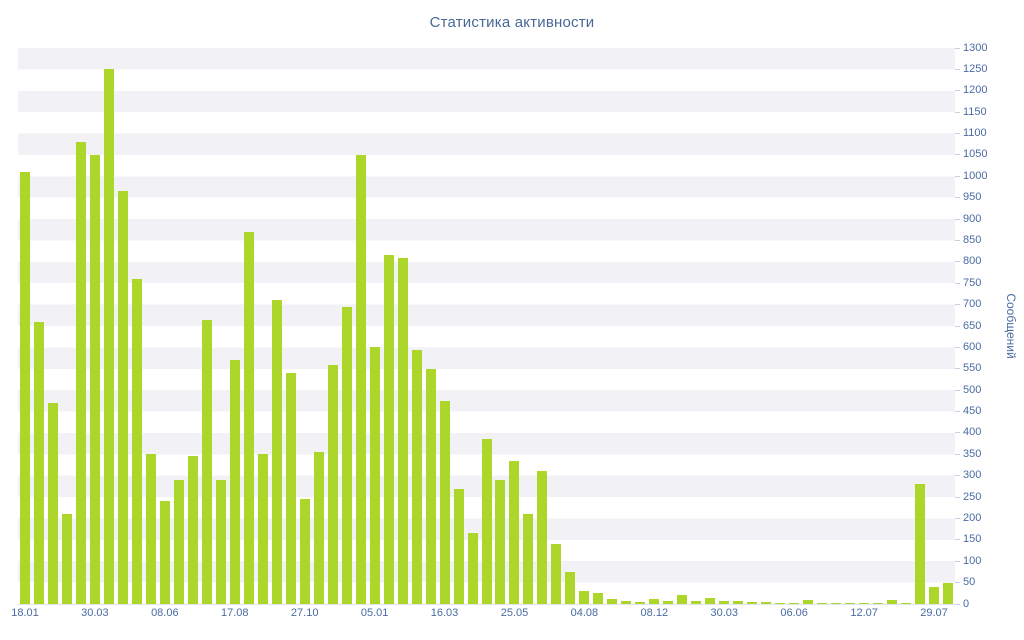 The width and height of the screenshot is (1024, 640). Describe the element at coordinates (972, 389) in the screenshot. I see `y-axis-tick-label: 500` at that location.